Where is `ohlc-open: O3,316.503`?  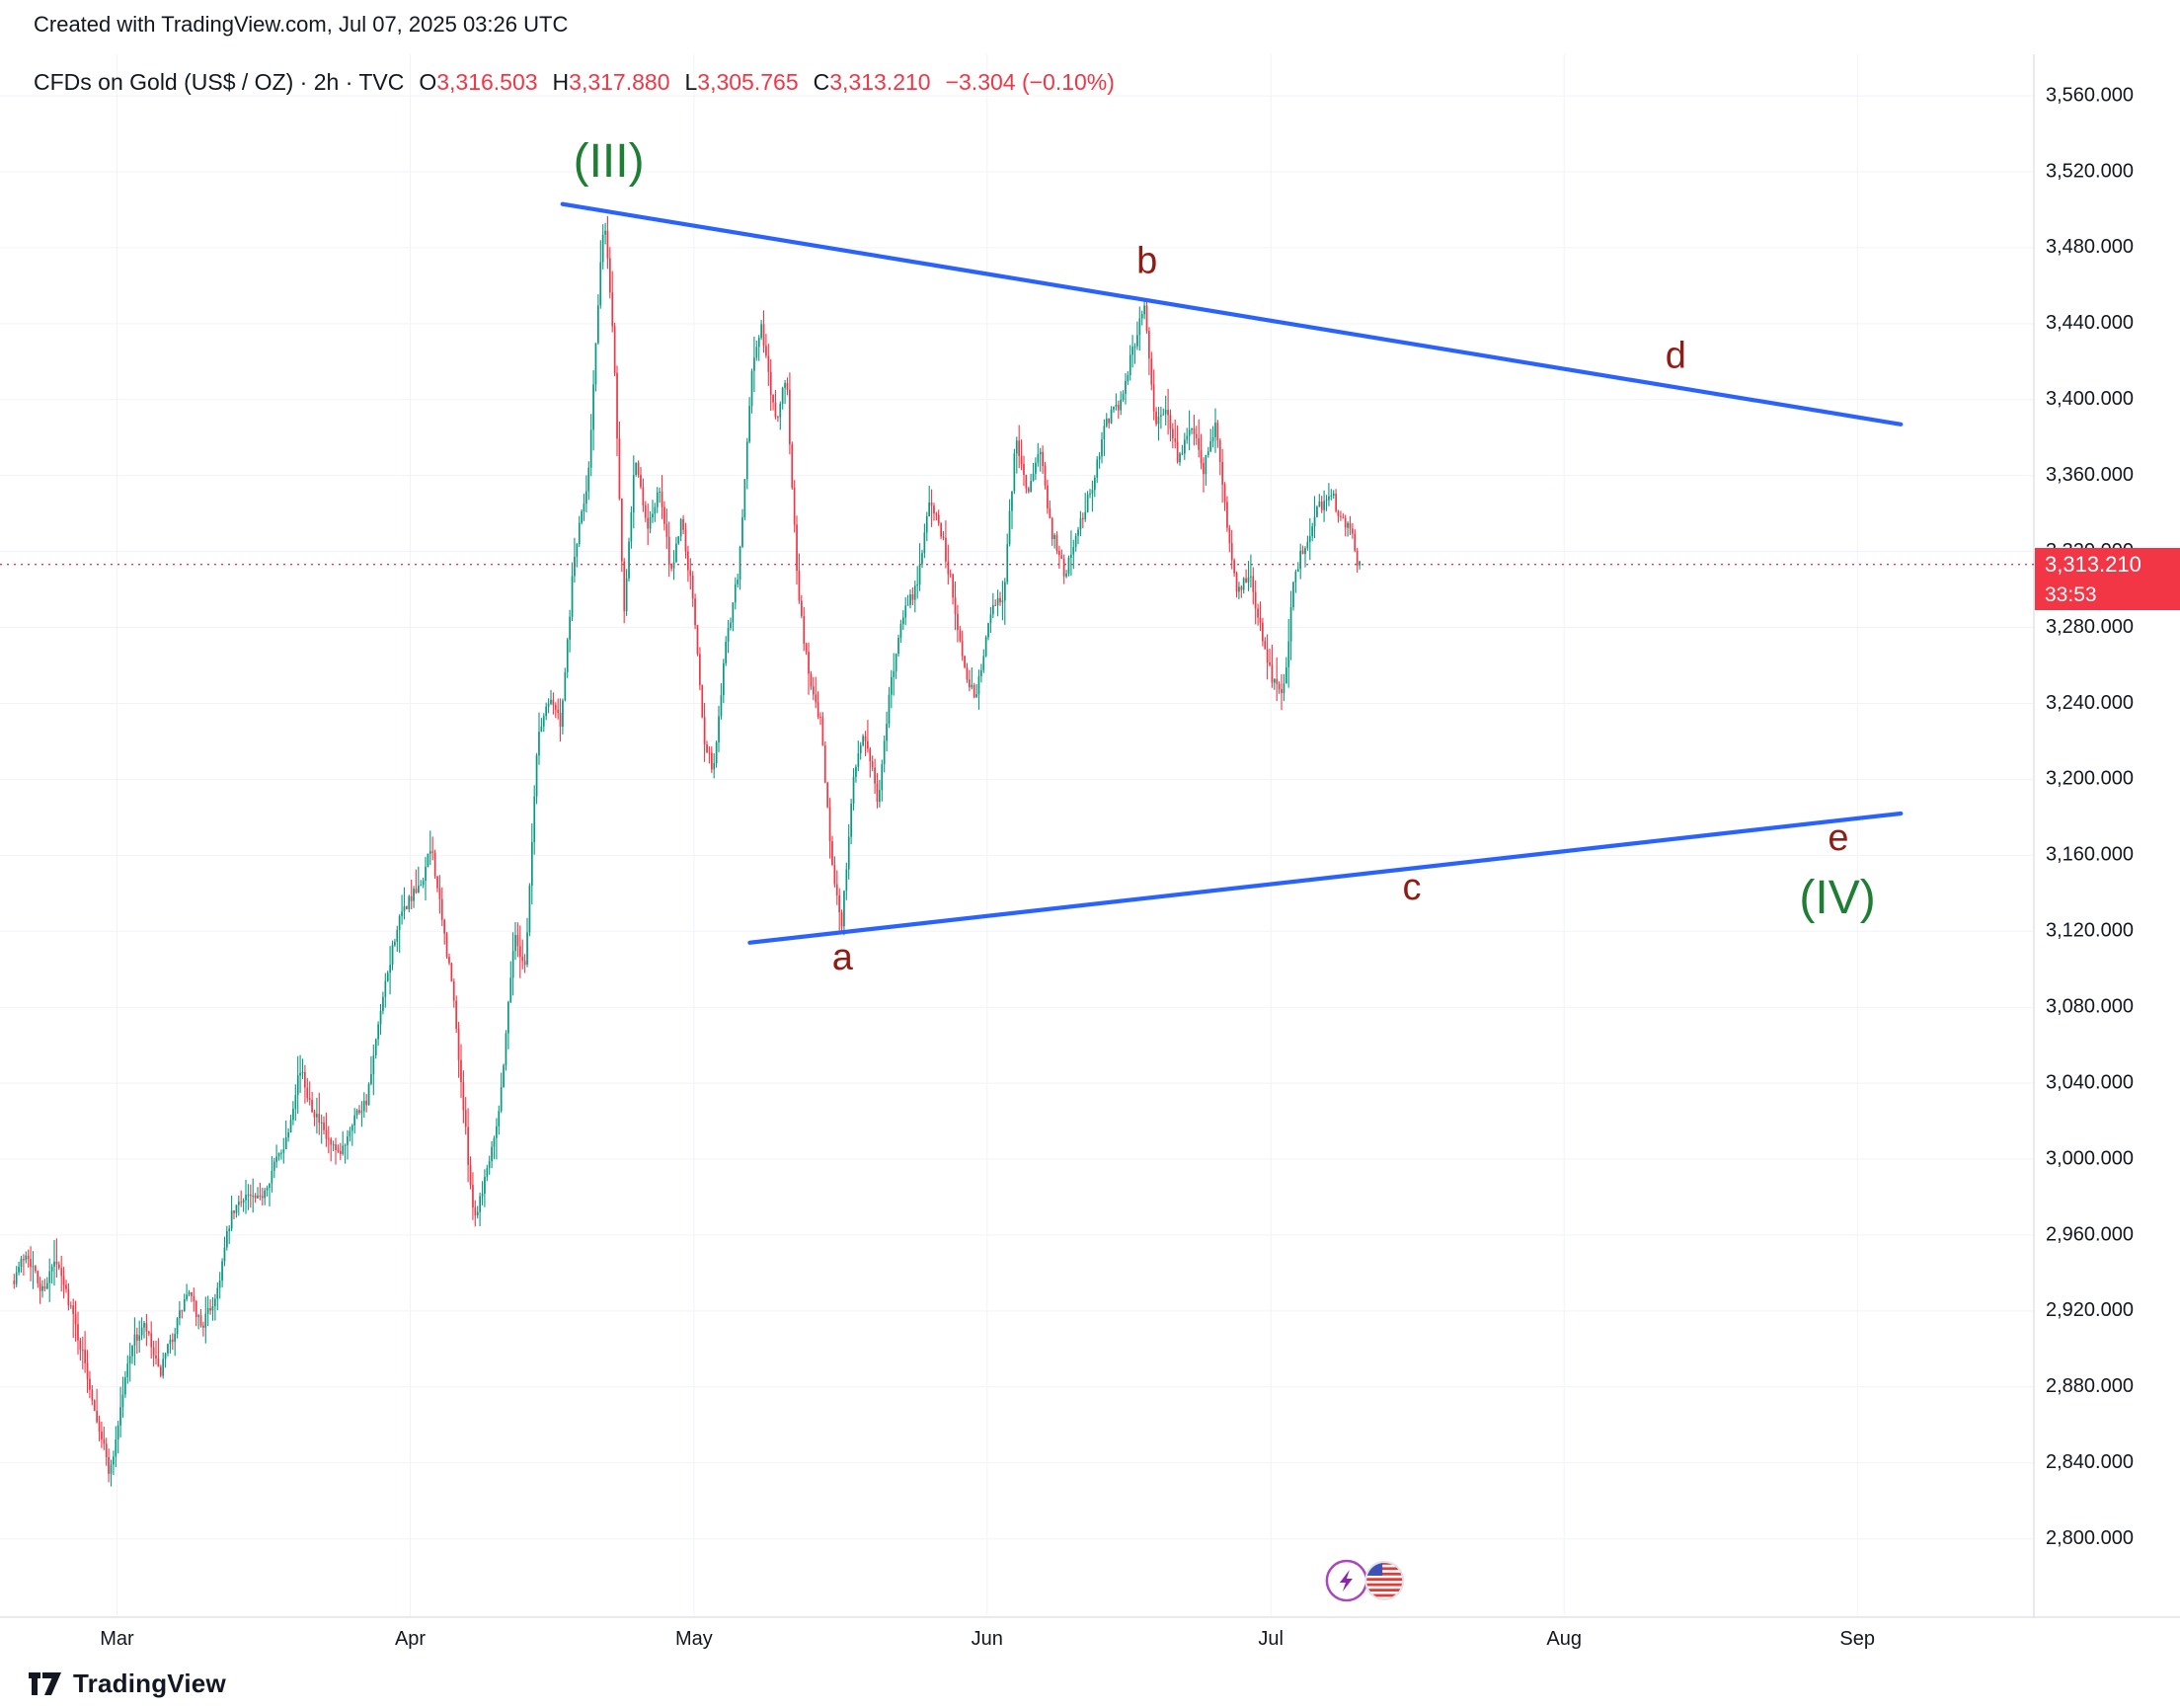 ohlc-open: O3,316.503 is located at coordinates (478, 82).